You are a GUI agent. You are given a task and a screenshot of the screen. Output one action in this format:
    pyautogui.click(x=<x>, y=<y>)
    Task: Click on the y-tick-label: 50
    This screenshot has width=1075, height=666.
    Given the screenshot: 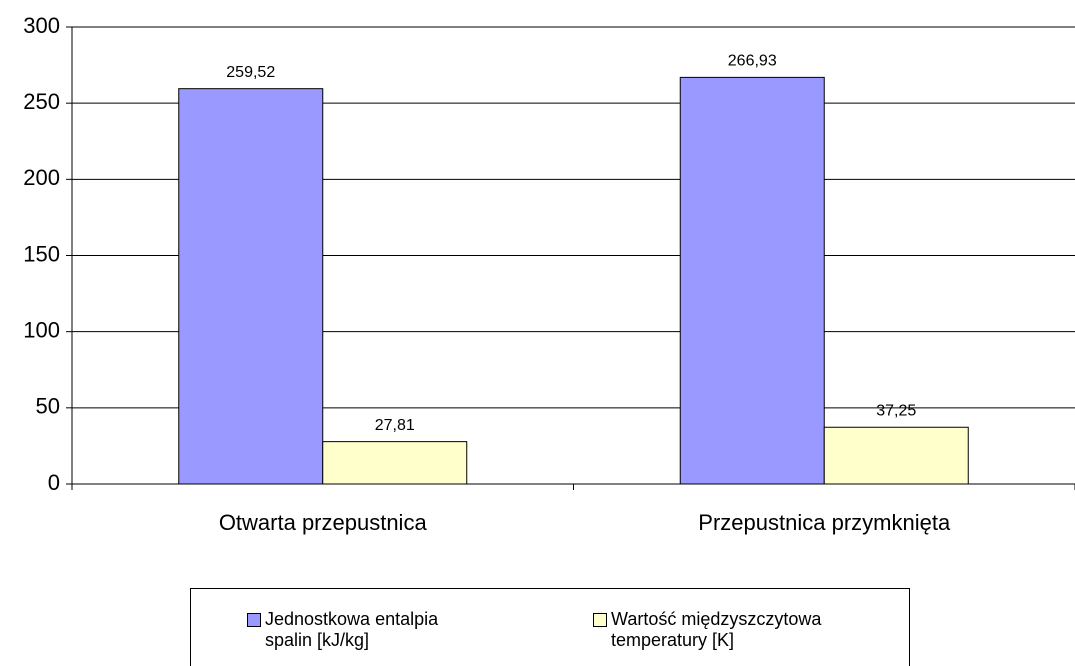 What is the action you would take?
    pyautogui.click(x=48, y=406)
    